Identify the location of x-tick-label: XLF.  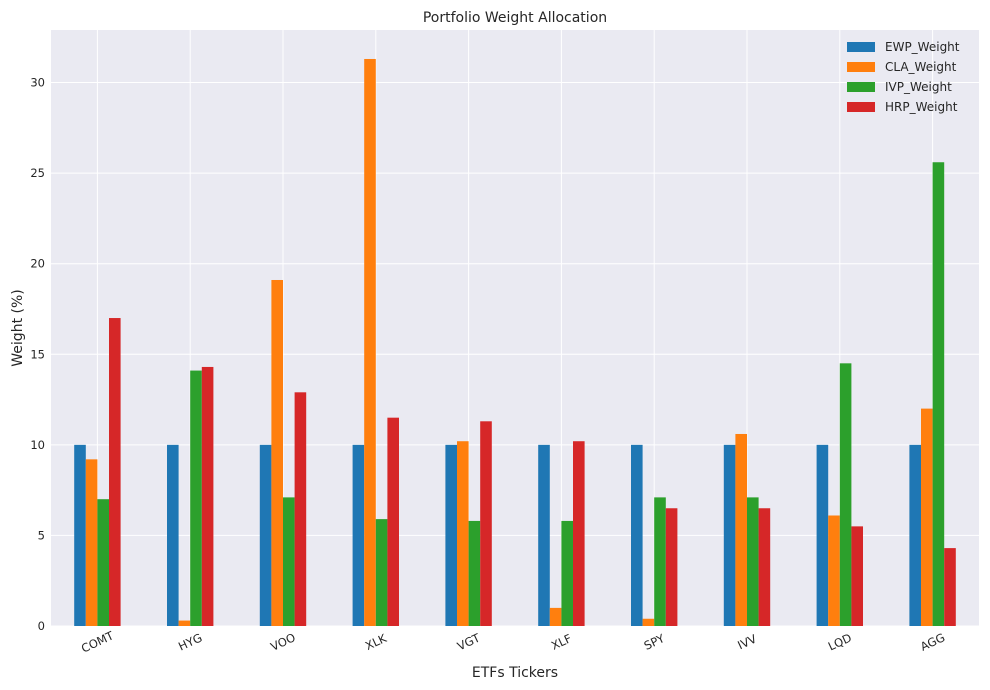
(561, 642).